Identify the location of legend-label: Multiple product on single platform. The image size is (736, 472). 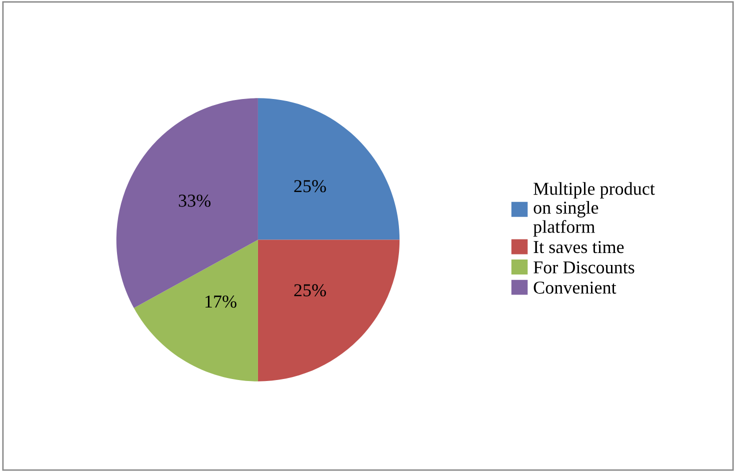
(594, 209).